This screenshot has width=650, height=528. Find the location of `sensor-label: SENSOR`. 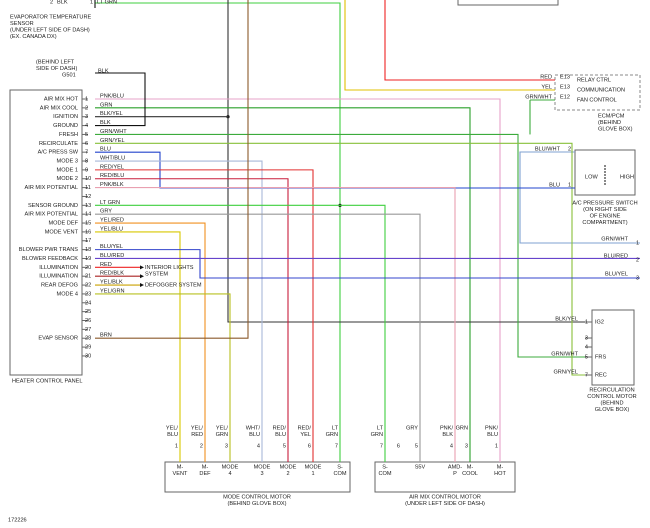

sensor-label: SENSOR is located at coordinates (22, 24).